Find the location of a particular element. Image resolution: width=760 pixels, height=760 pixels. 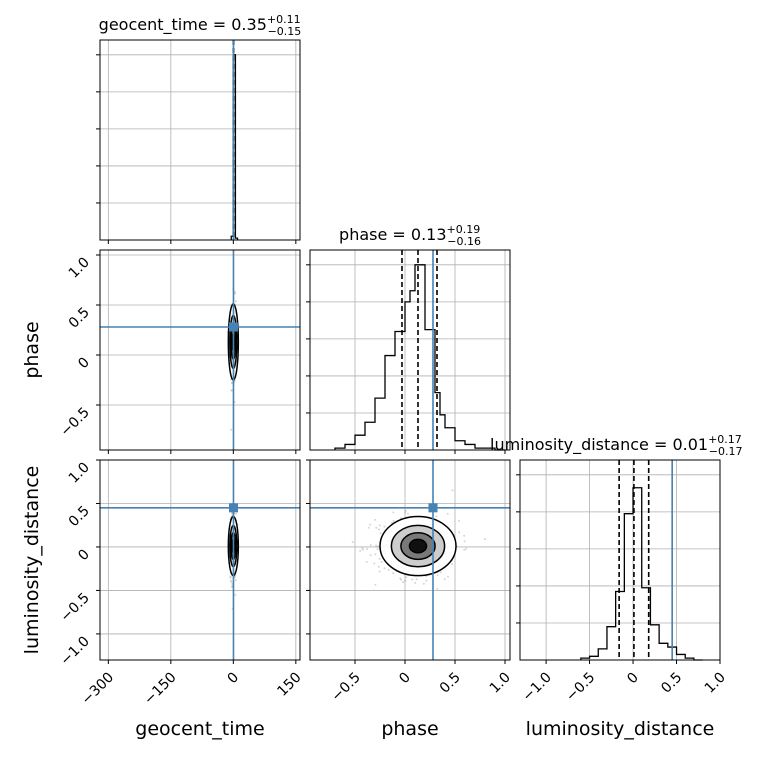

panel-title-phase: phase = 0.13+0.19 −0.16 is located at coordinates (410, 235).